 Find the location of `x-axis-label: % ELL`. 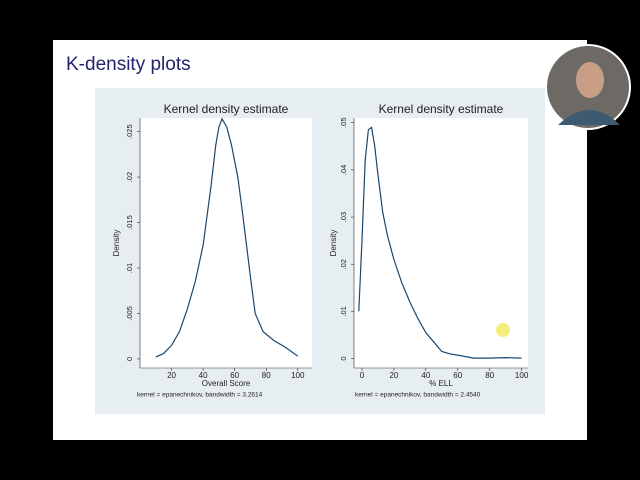

x-axis-label: % ELL is located at coordinates (441, 383).